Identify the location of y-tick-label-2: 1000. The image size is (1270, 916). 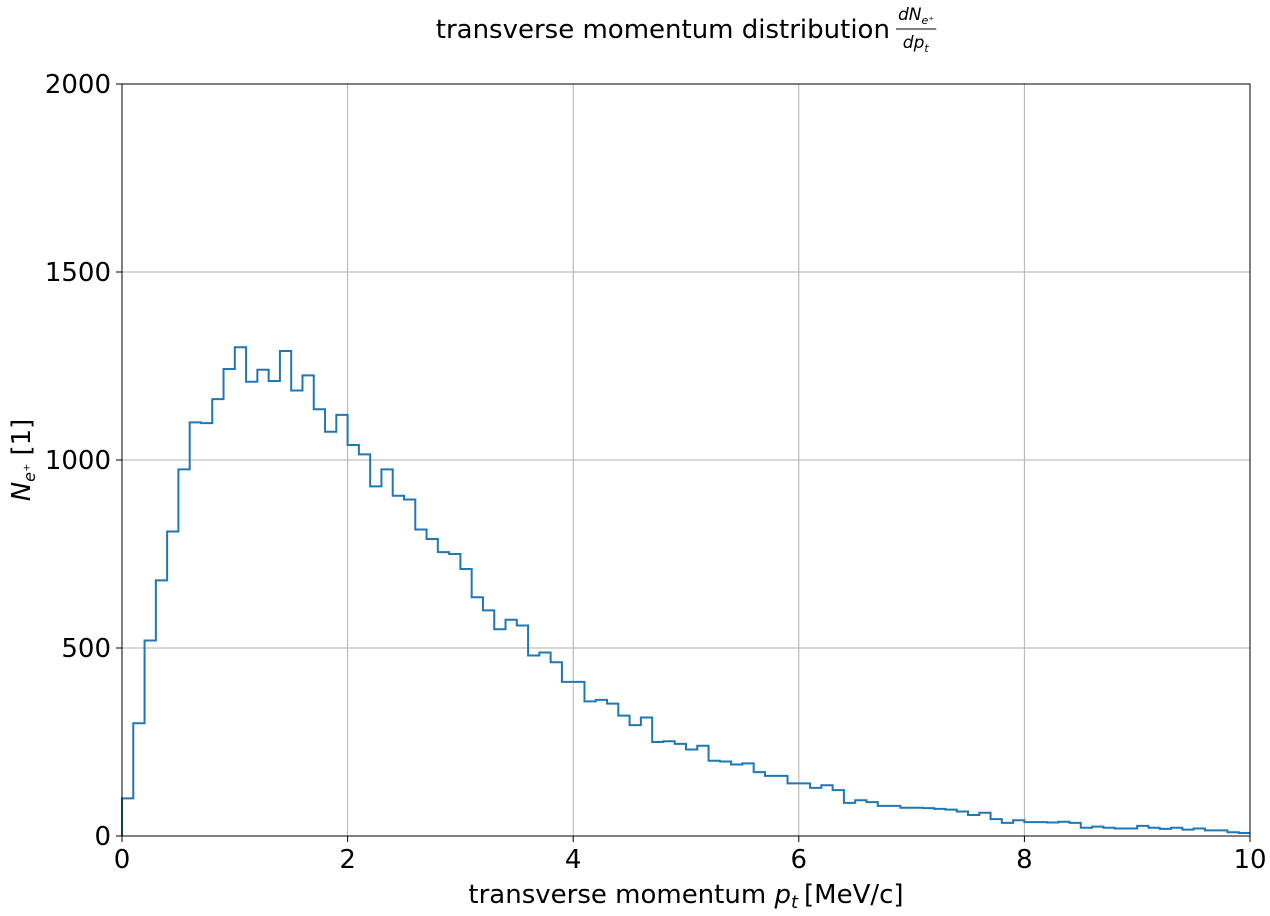
(78, 461).